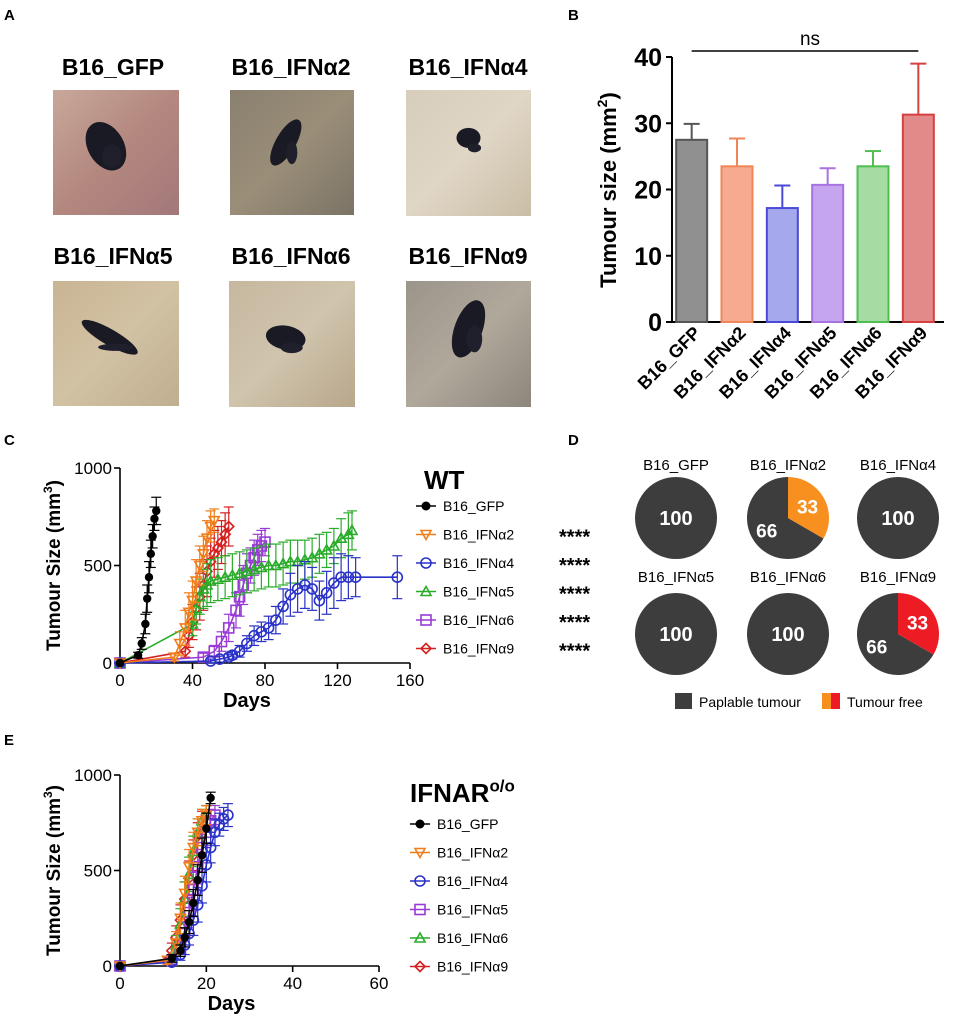 Image resolution: width=957 pixels, height=1023 pixels. What do you see at coordinates (337, 680) in the screenshot?
I see `x-tick-label: 120` at bounding box center [337, 680].